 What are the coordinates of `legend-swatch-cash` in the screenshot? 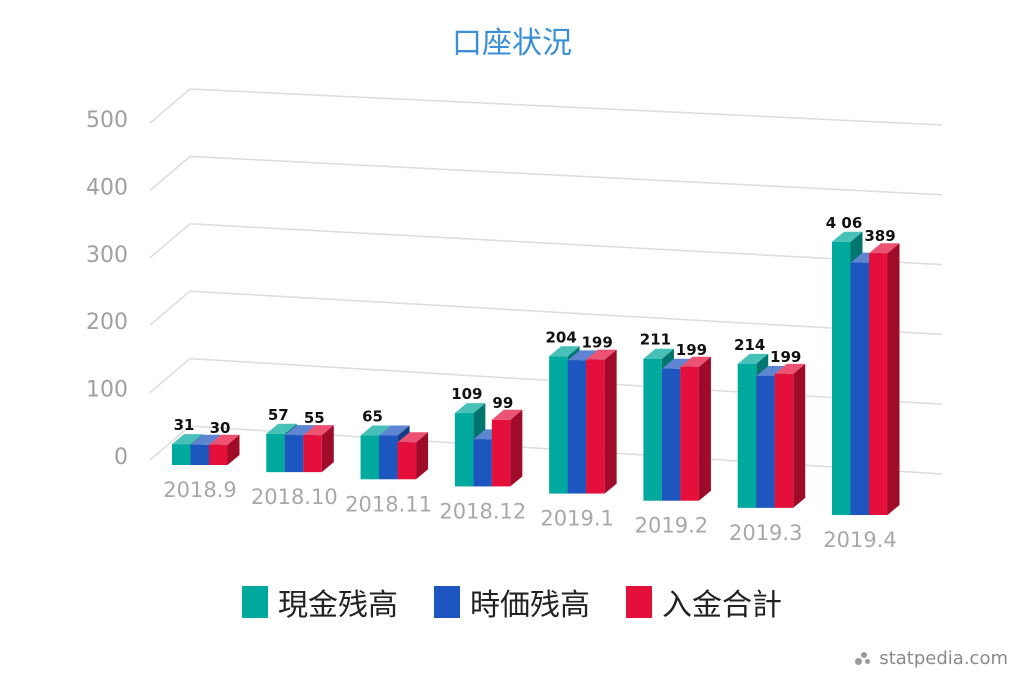 It's located at (255, 602).